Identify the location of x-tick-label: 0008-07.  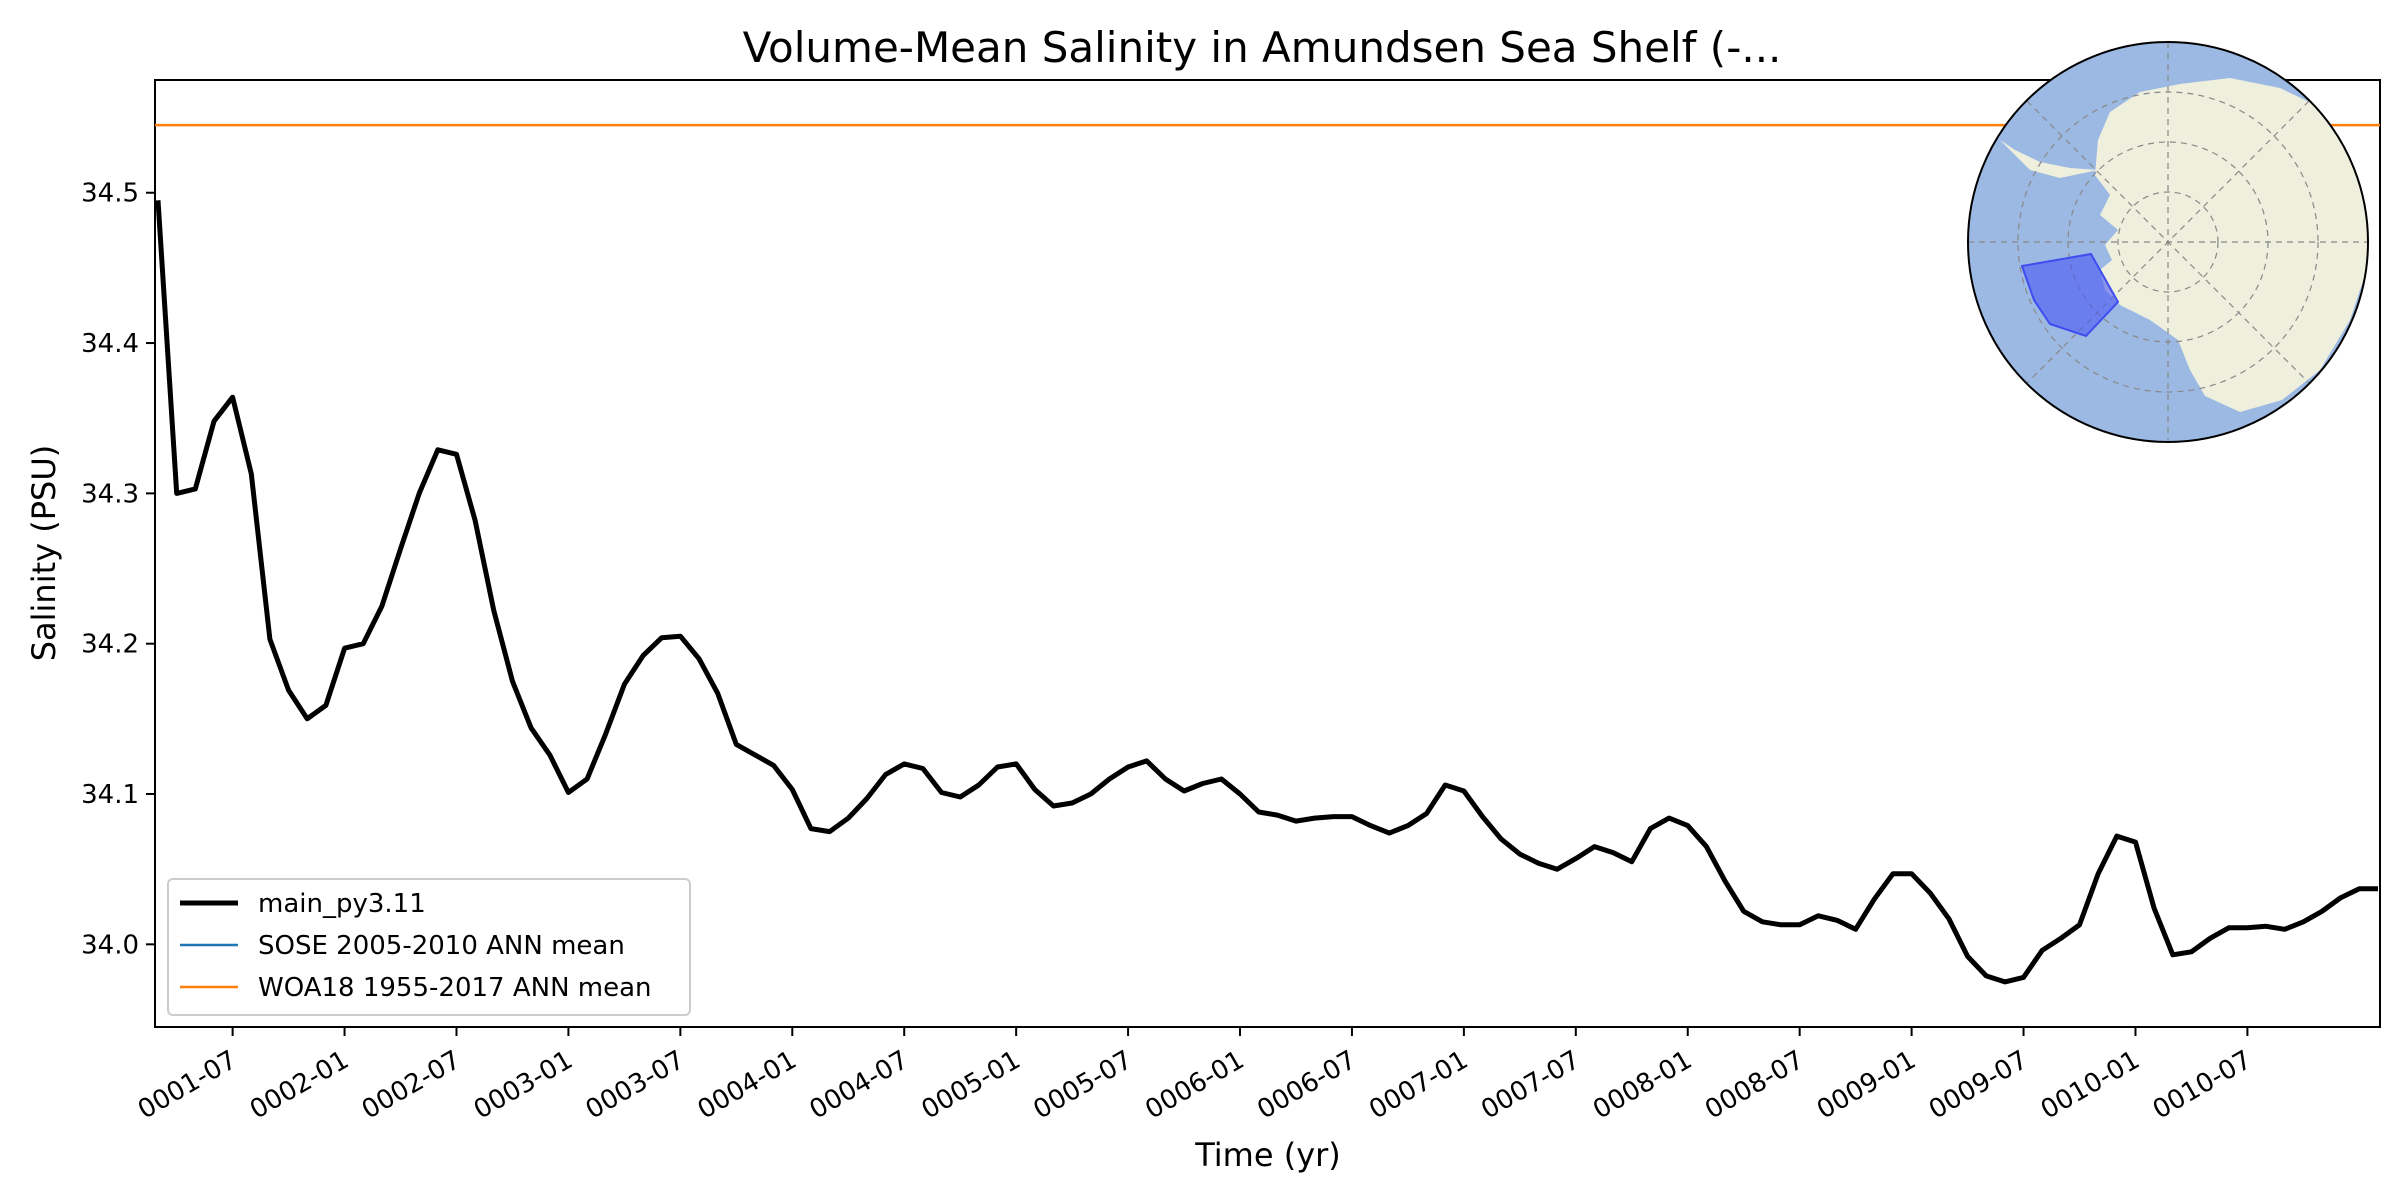
(1754, 1085).